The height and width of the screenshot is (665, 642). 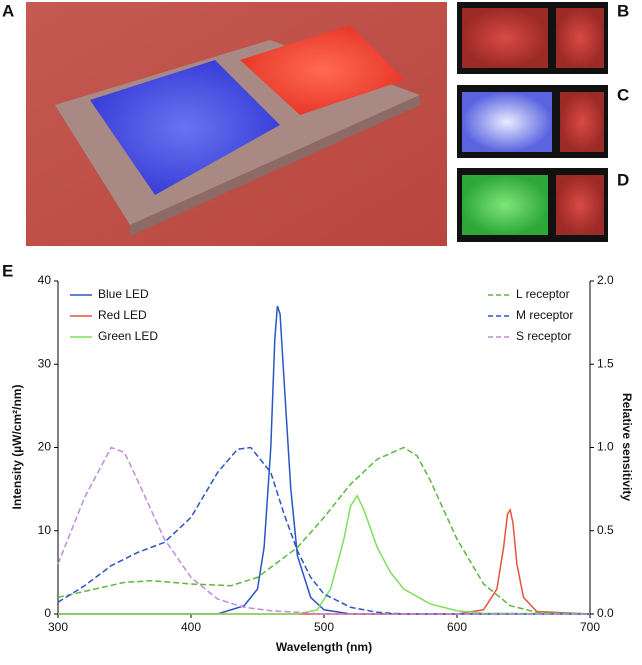 What do you see at coordinates (58, 627) in the screenshot?
I see `x-tick-label: 300` at bounding box center [58, 627].